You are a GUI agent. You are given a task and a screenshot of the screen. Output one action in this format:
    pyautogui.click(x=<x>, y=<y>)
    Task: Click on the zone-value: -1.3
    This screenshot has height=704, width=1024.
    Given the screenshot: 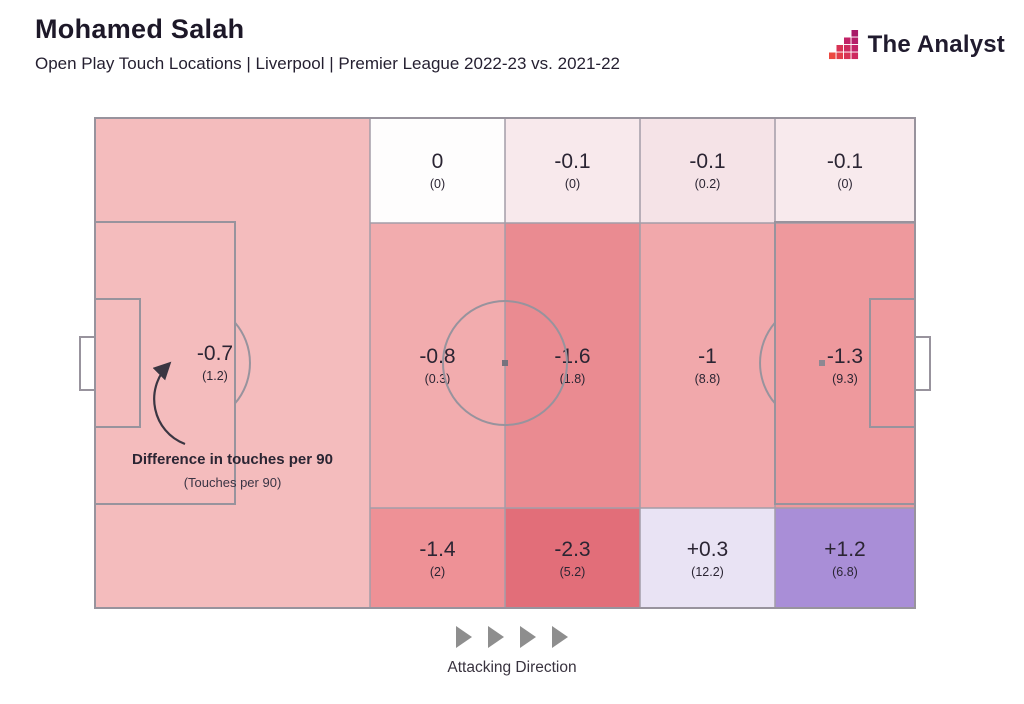 What is the action you would take?
    pyautogui.click(x=845, y=356)
    